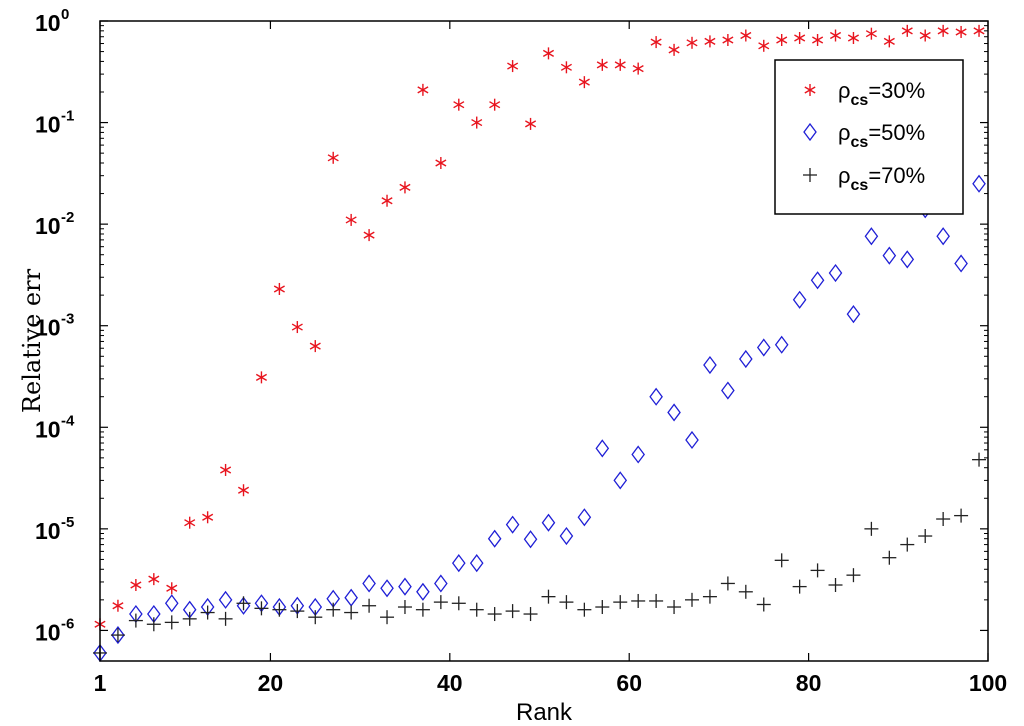 Image resolution: width=1024 pixels, height=726 pixels. I want to click on x-tick-label: 80, so click(809, 683).